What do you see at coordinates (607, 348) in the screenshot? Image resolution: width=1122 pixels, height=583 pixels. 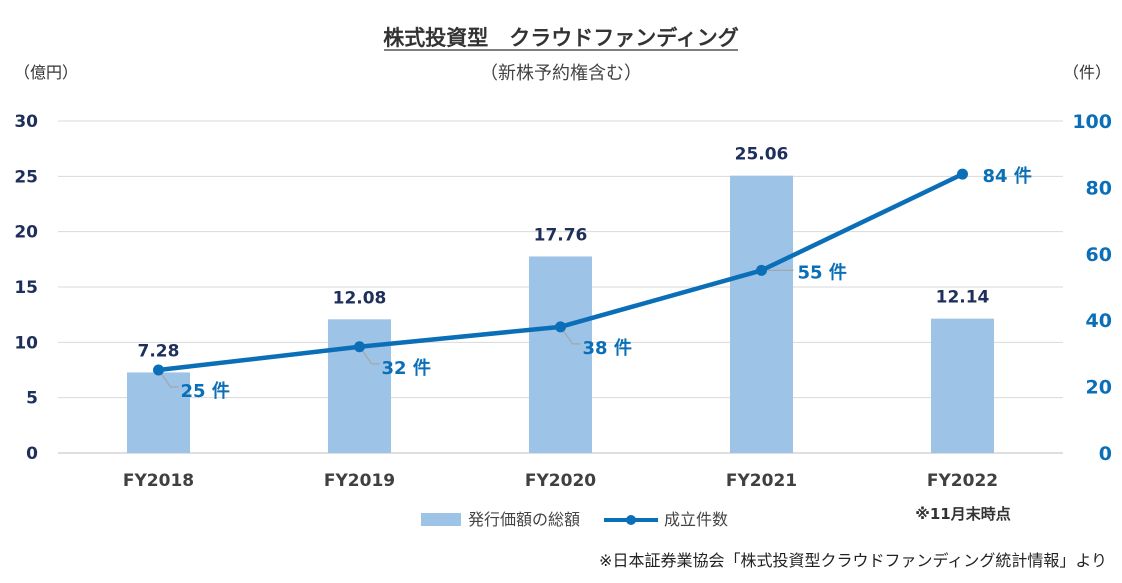 I see `line-value-label: 38 件` at bounding box center [607, 348].